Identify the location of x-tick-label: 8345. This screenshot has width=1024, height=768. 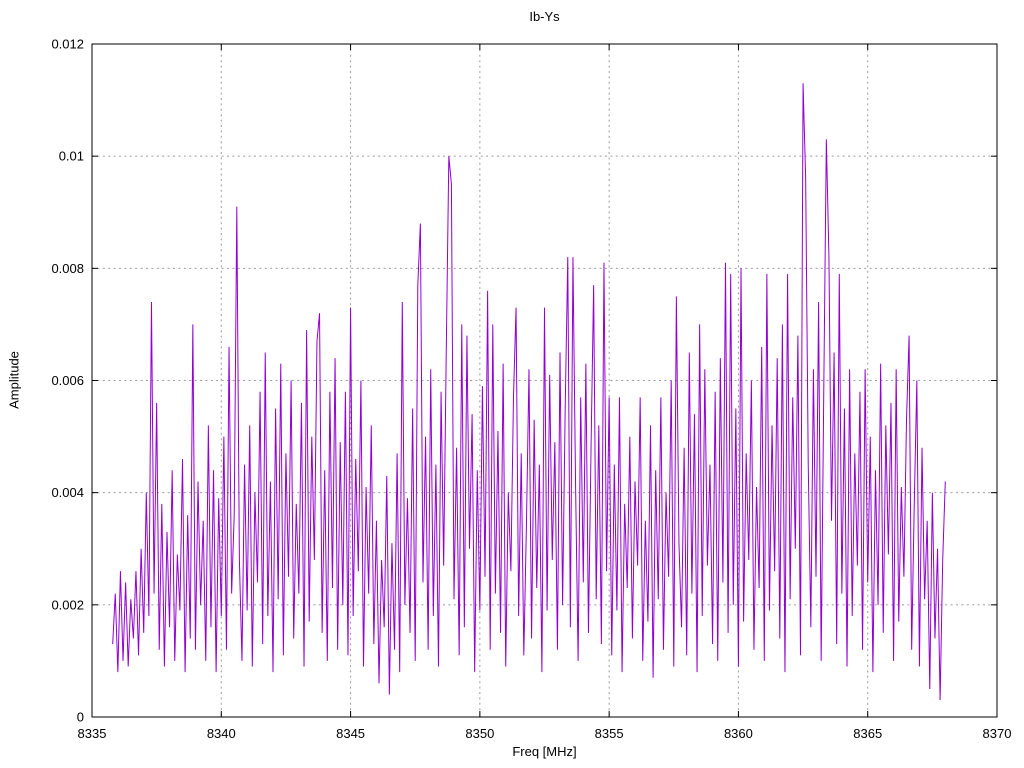
(350, 733).